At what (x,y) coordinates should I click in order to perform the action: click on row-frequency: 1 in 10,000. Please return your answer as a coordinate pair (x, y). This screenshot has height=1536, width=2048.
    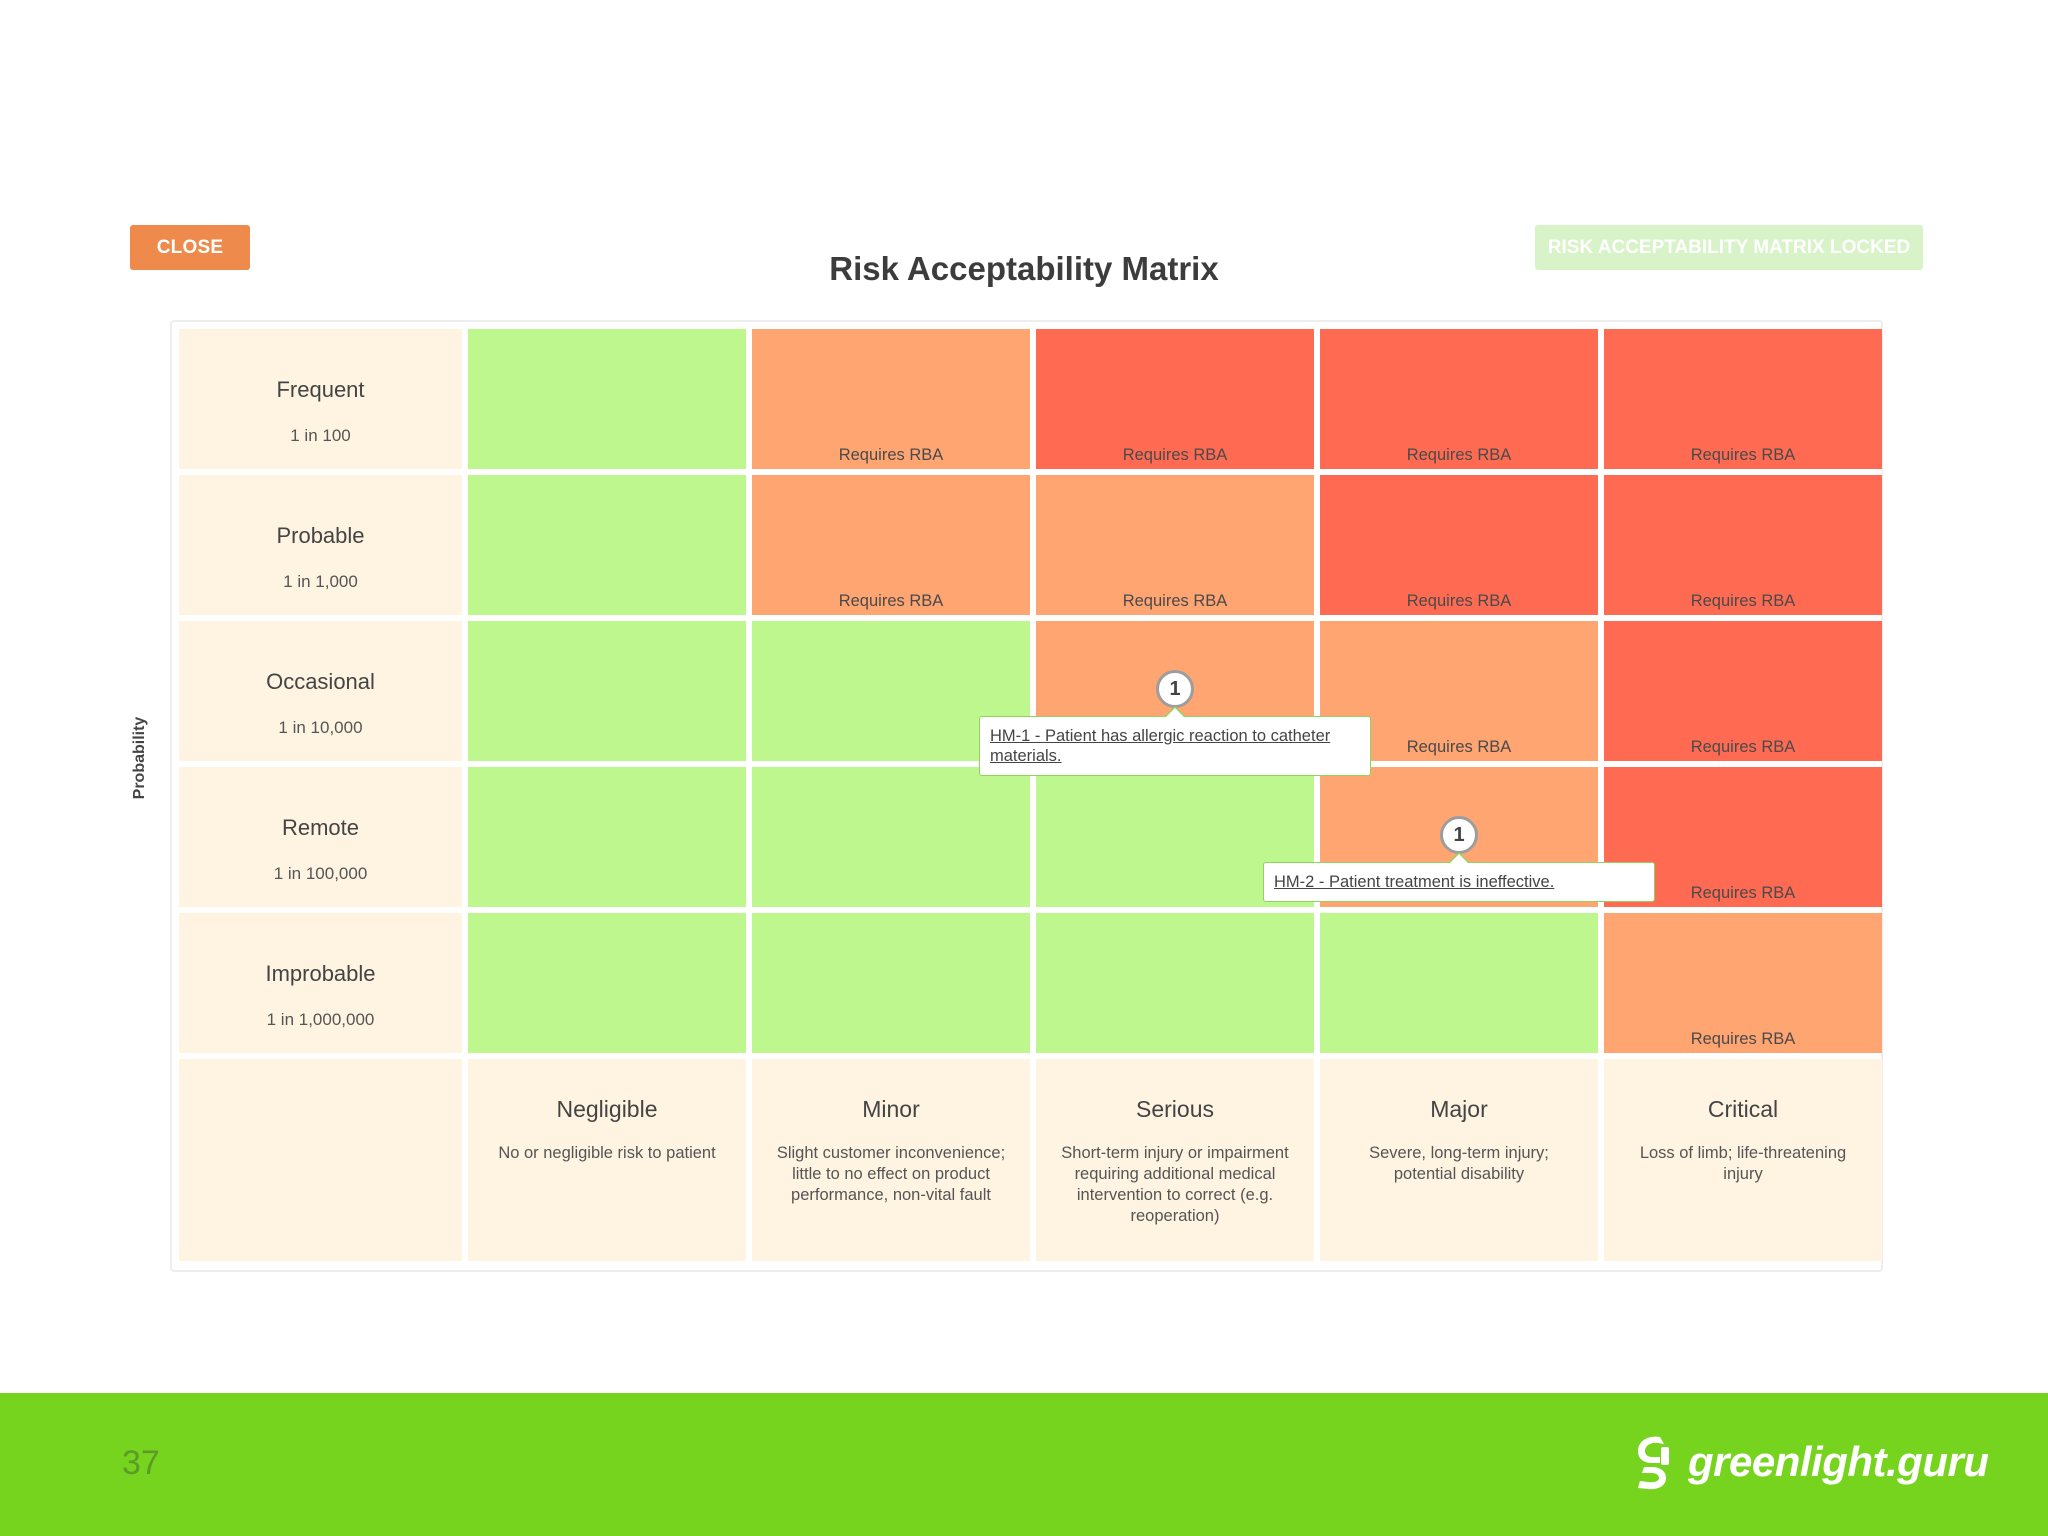
    Looking at the image, I should click on (320, 727).